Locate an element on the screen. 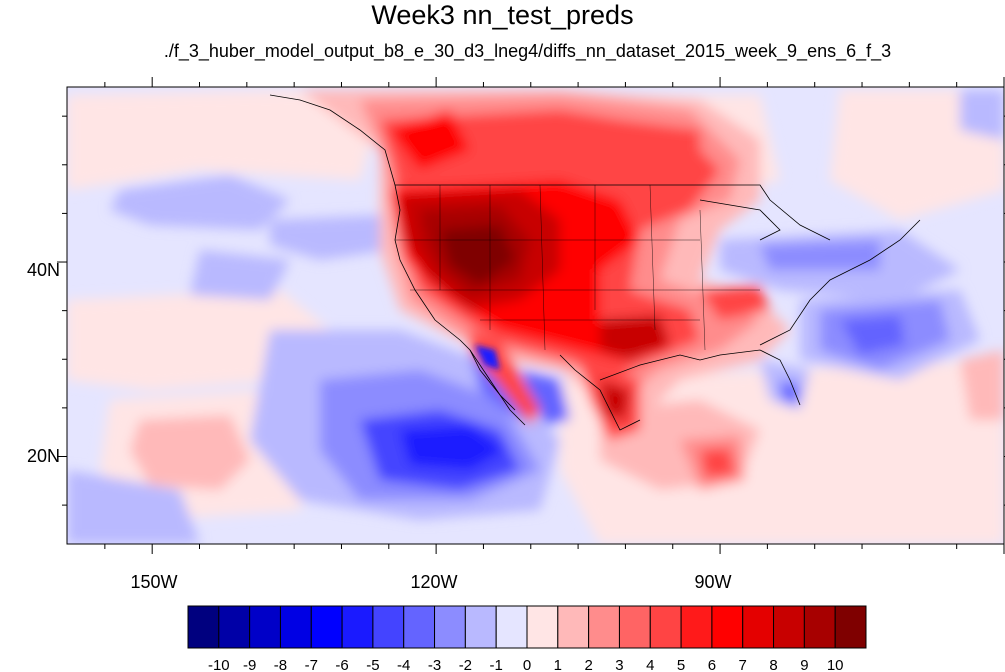 The height and width of the screenshot is (672, 1005). colorbar-label: -7 is located at coordinates (311, 664).